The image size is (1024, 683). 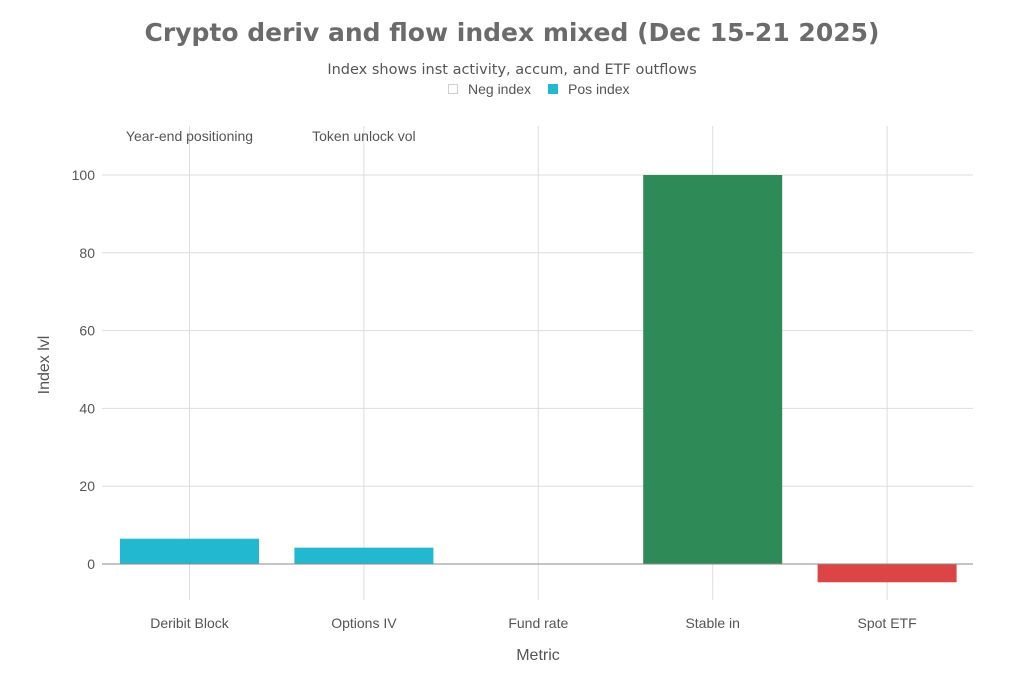 I want to click on legend-label-neg: Neg index, so click(x=500, y=89).